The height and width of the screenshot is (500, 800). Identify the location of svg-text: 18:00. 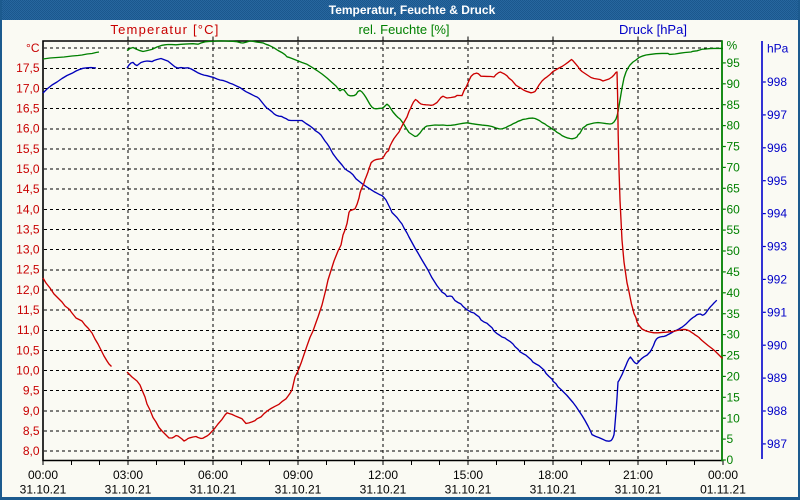
(553, 475).